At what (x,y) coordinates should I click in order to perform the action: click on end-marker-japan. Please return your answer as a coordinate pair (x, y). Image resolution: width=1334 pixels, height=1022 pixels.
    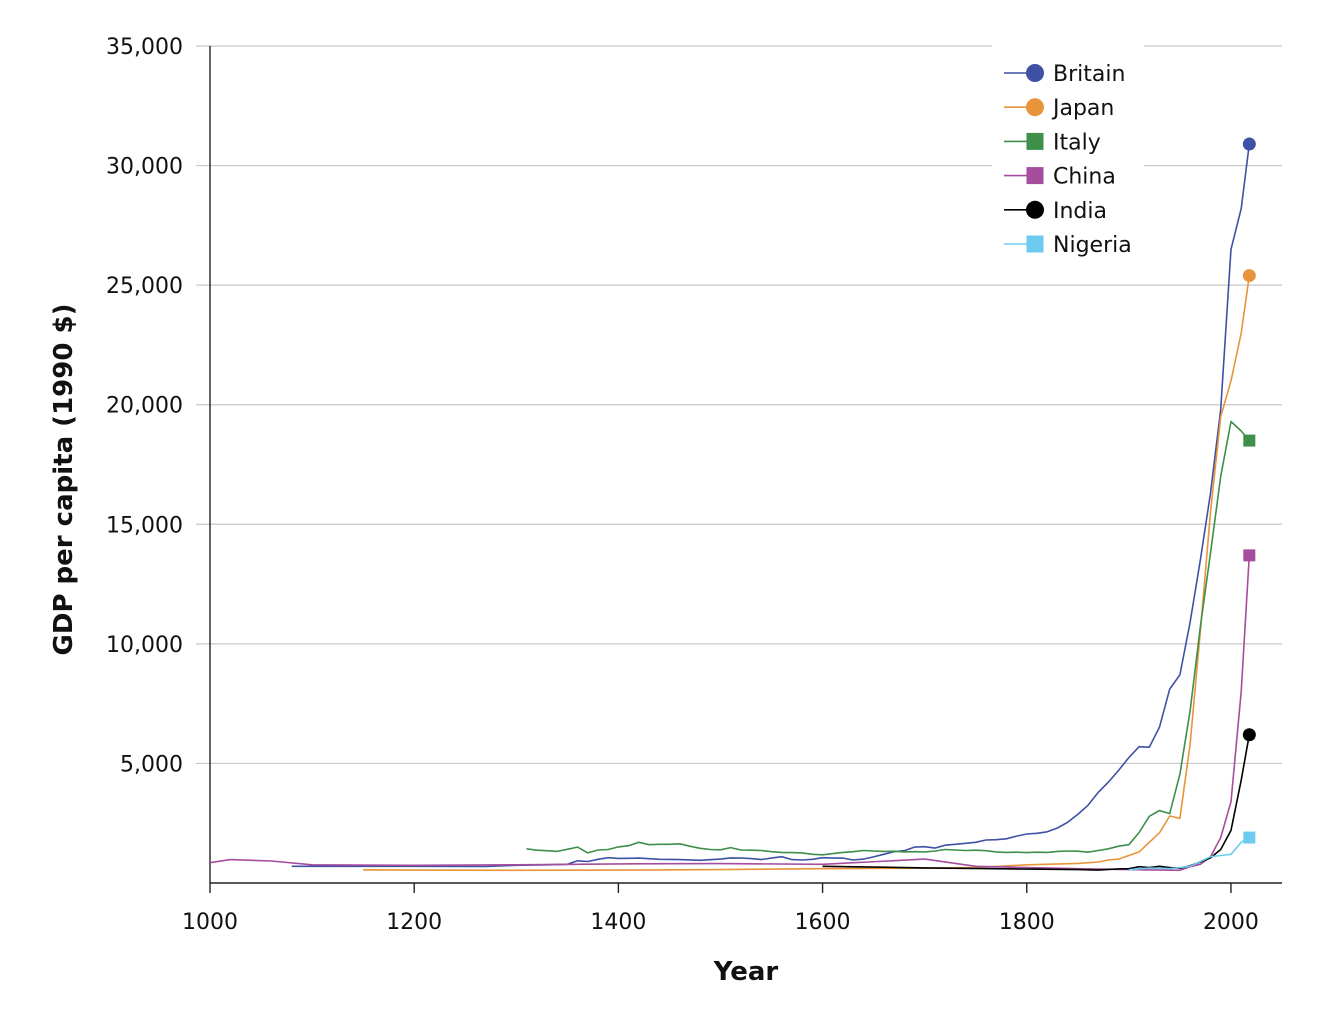
    Looking at the image, I should click on (1249, 276).